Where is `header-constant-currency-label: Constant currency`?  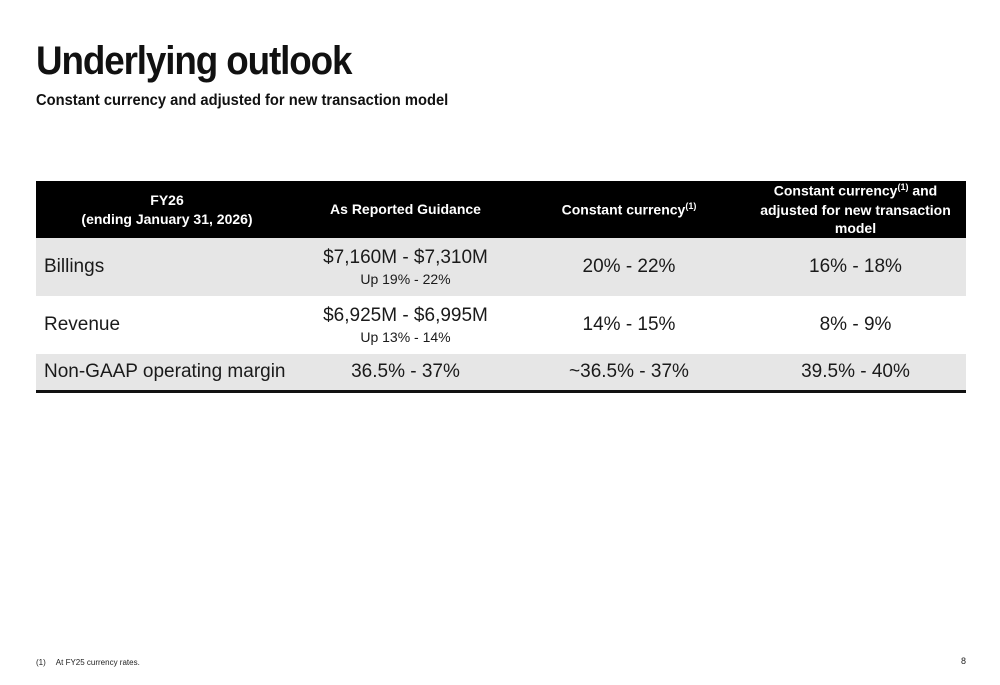
header-constant-currency-label: Constant currency is located at coordinates (623, 209).